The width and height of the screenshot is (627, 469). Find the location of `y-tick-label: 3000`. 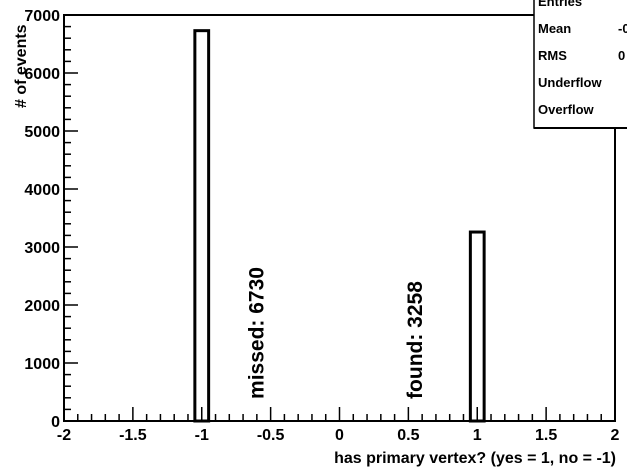

y-tick-label: 3000 is located at coordinates (42, 248).